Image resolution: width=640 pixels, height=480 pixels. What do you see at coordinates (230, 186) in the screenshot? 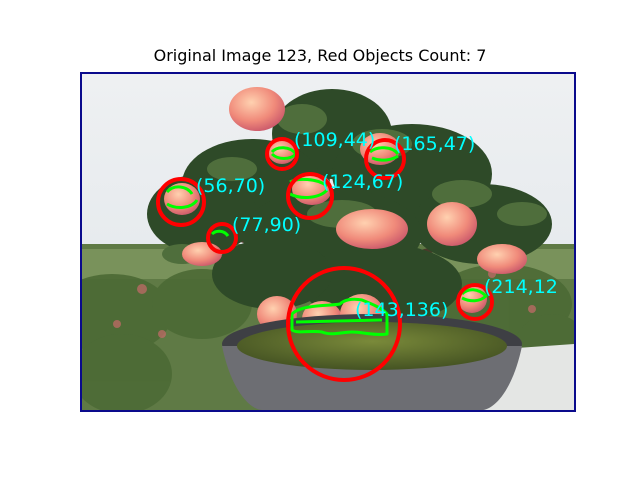
I see `coord-label: (56,70)` at bounding box center [230, 186].